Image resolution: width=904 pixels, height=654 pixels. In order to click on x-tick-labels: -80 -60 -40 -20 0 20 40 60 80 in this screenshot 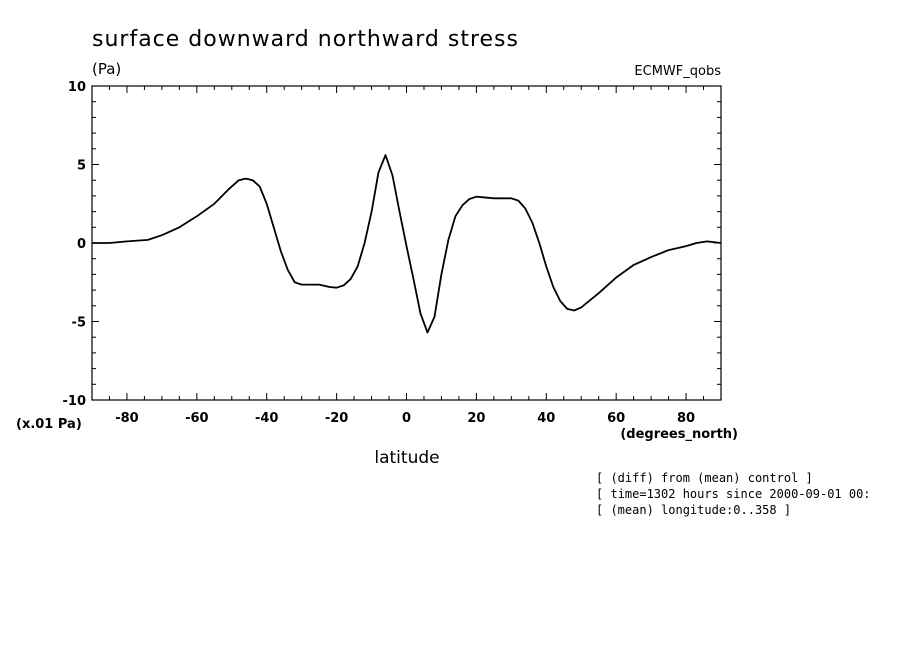, I will do `click(405, 418)`.